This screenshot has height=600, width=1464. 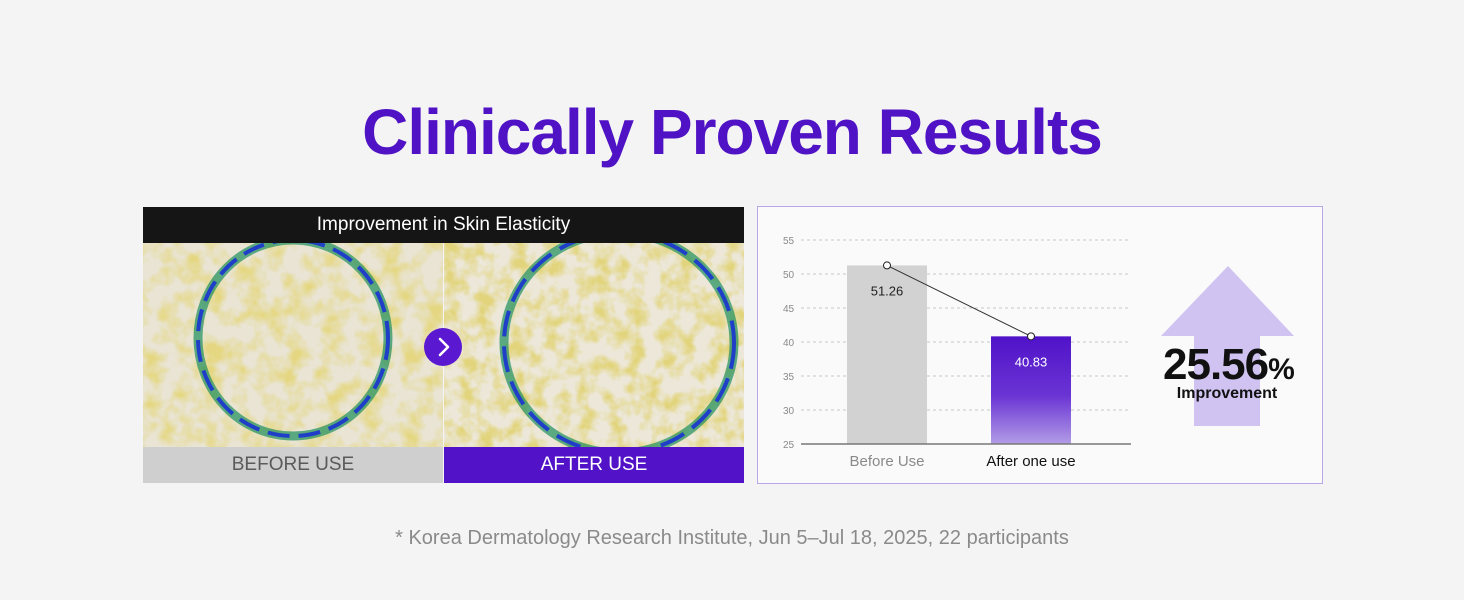 I want to click on chevron-right-icon, so click(x=444, y=347).